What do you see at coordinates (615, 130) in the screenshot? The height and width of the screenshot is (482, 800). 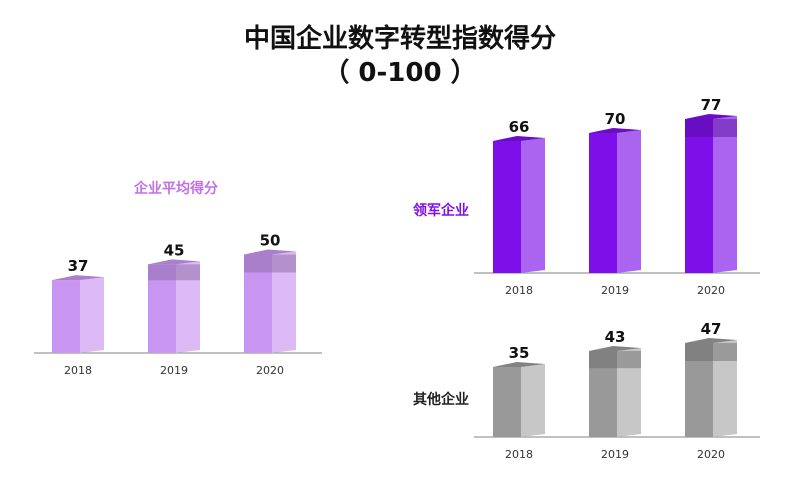 I see `leader-bar-top-2019` at bounding box center [615, 130].